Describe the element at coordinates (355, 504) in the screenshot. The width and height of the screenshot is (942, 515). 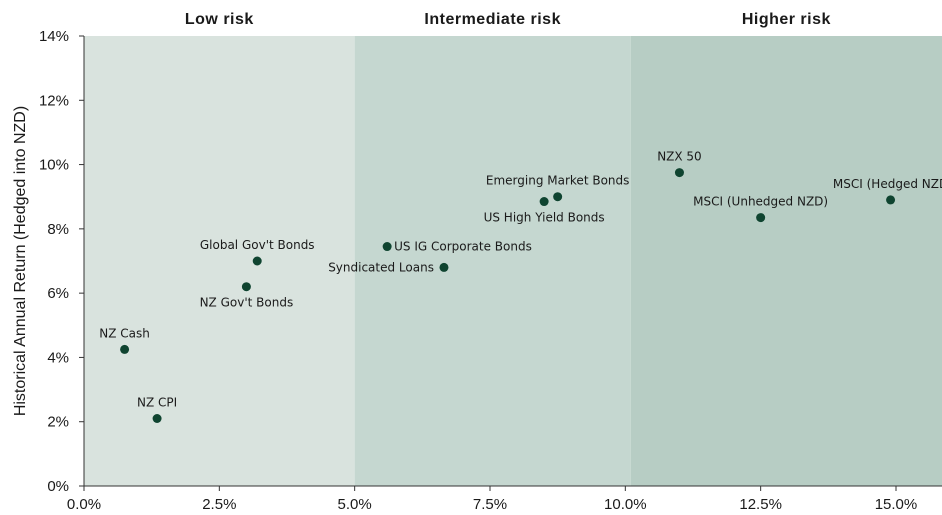
I see `x-tick-label: 5.0%` at that location.